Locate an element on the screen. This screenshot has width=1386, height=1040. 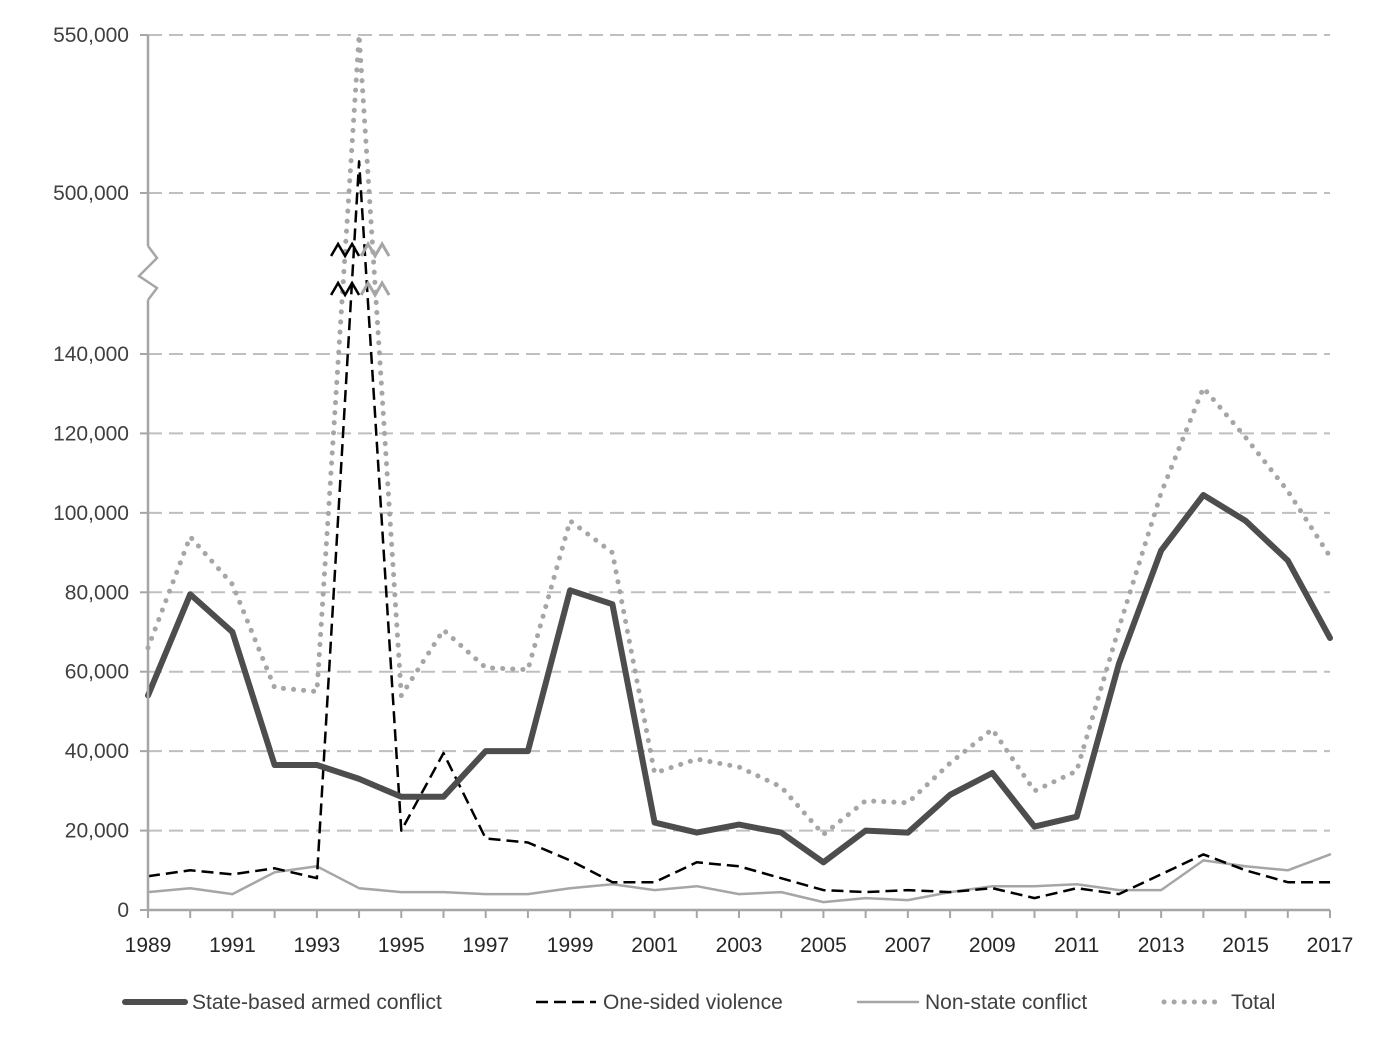
x-tick-label-2003: 2003 is located at coordinates (739, 945).